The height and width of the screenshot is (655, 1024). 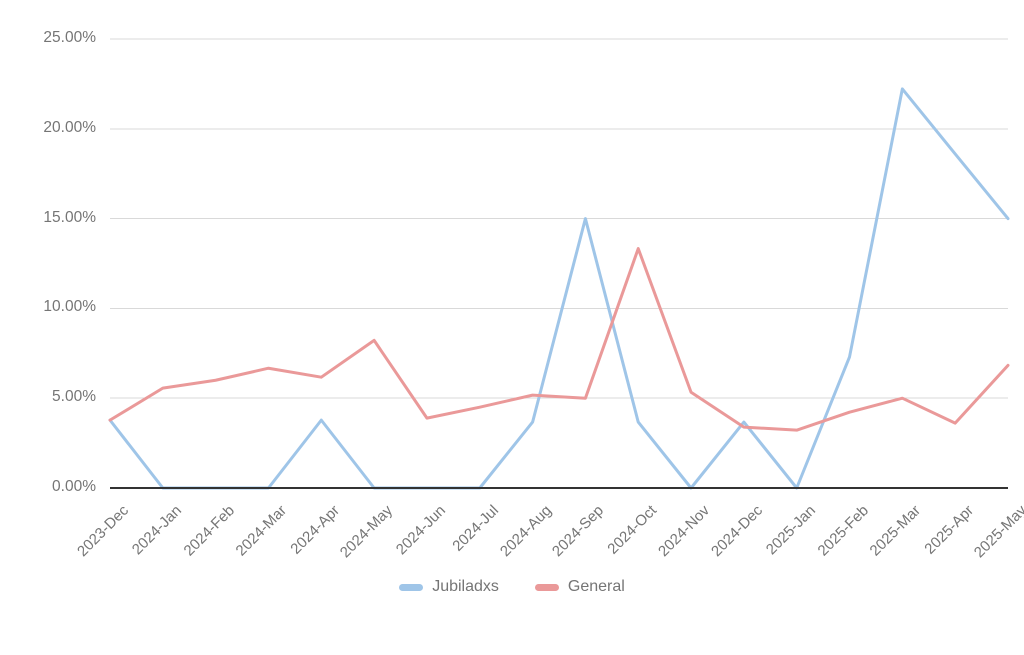 What do you see at coordinates (74, 397) in the screenshot?
I see `y-axis-tick-label: 5.00%` at bounding box center [74, 397].